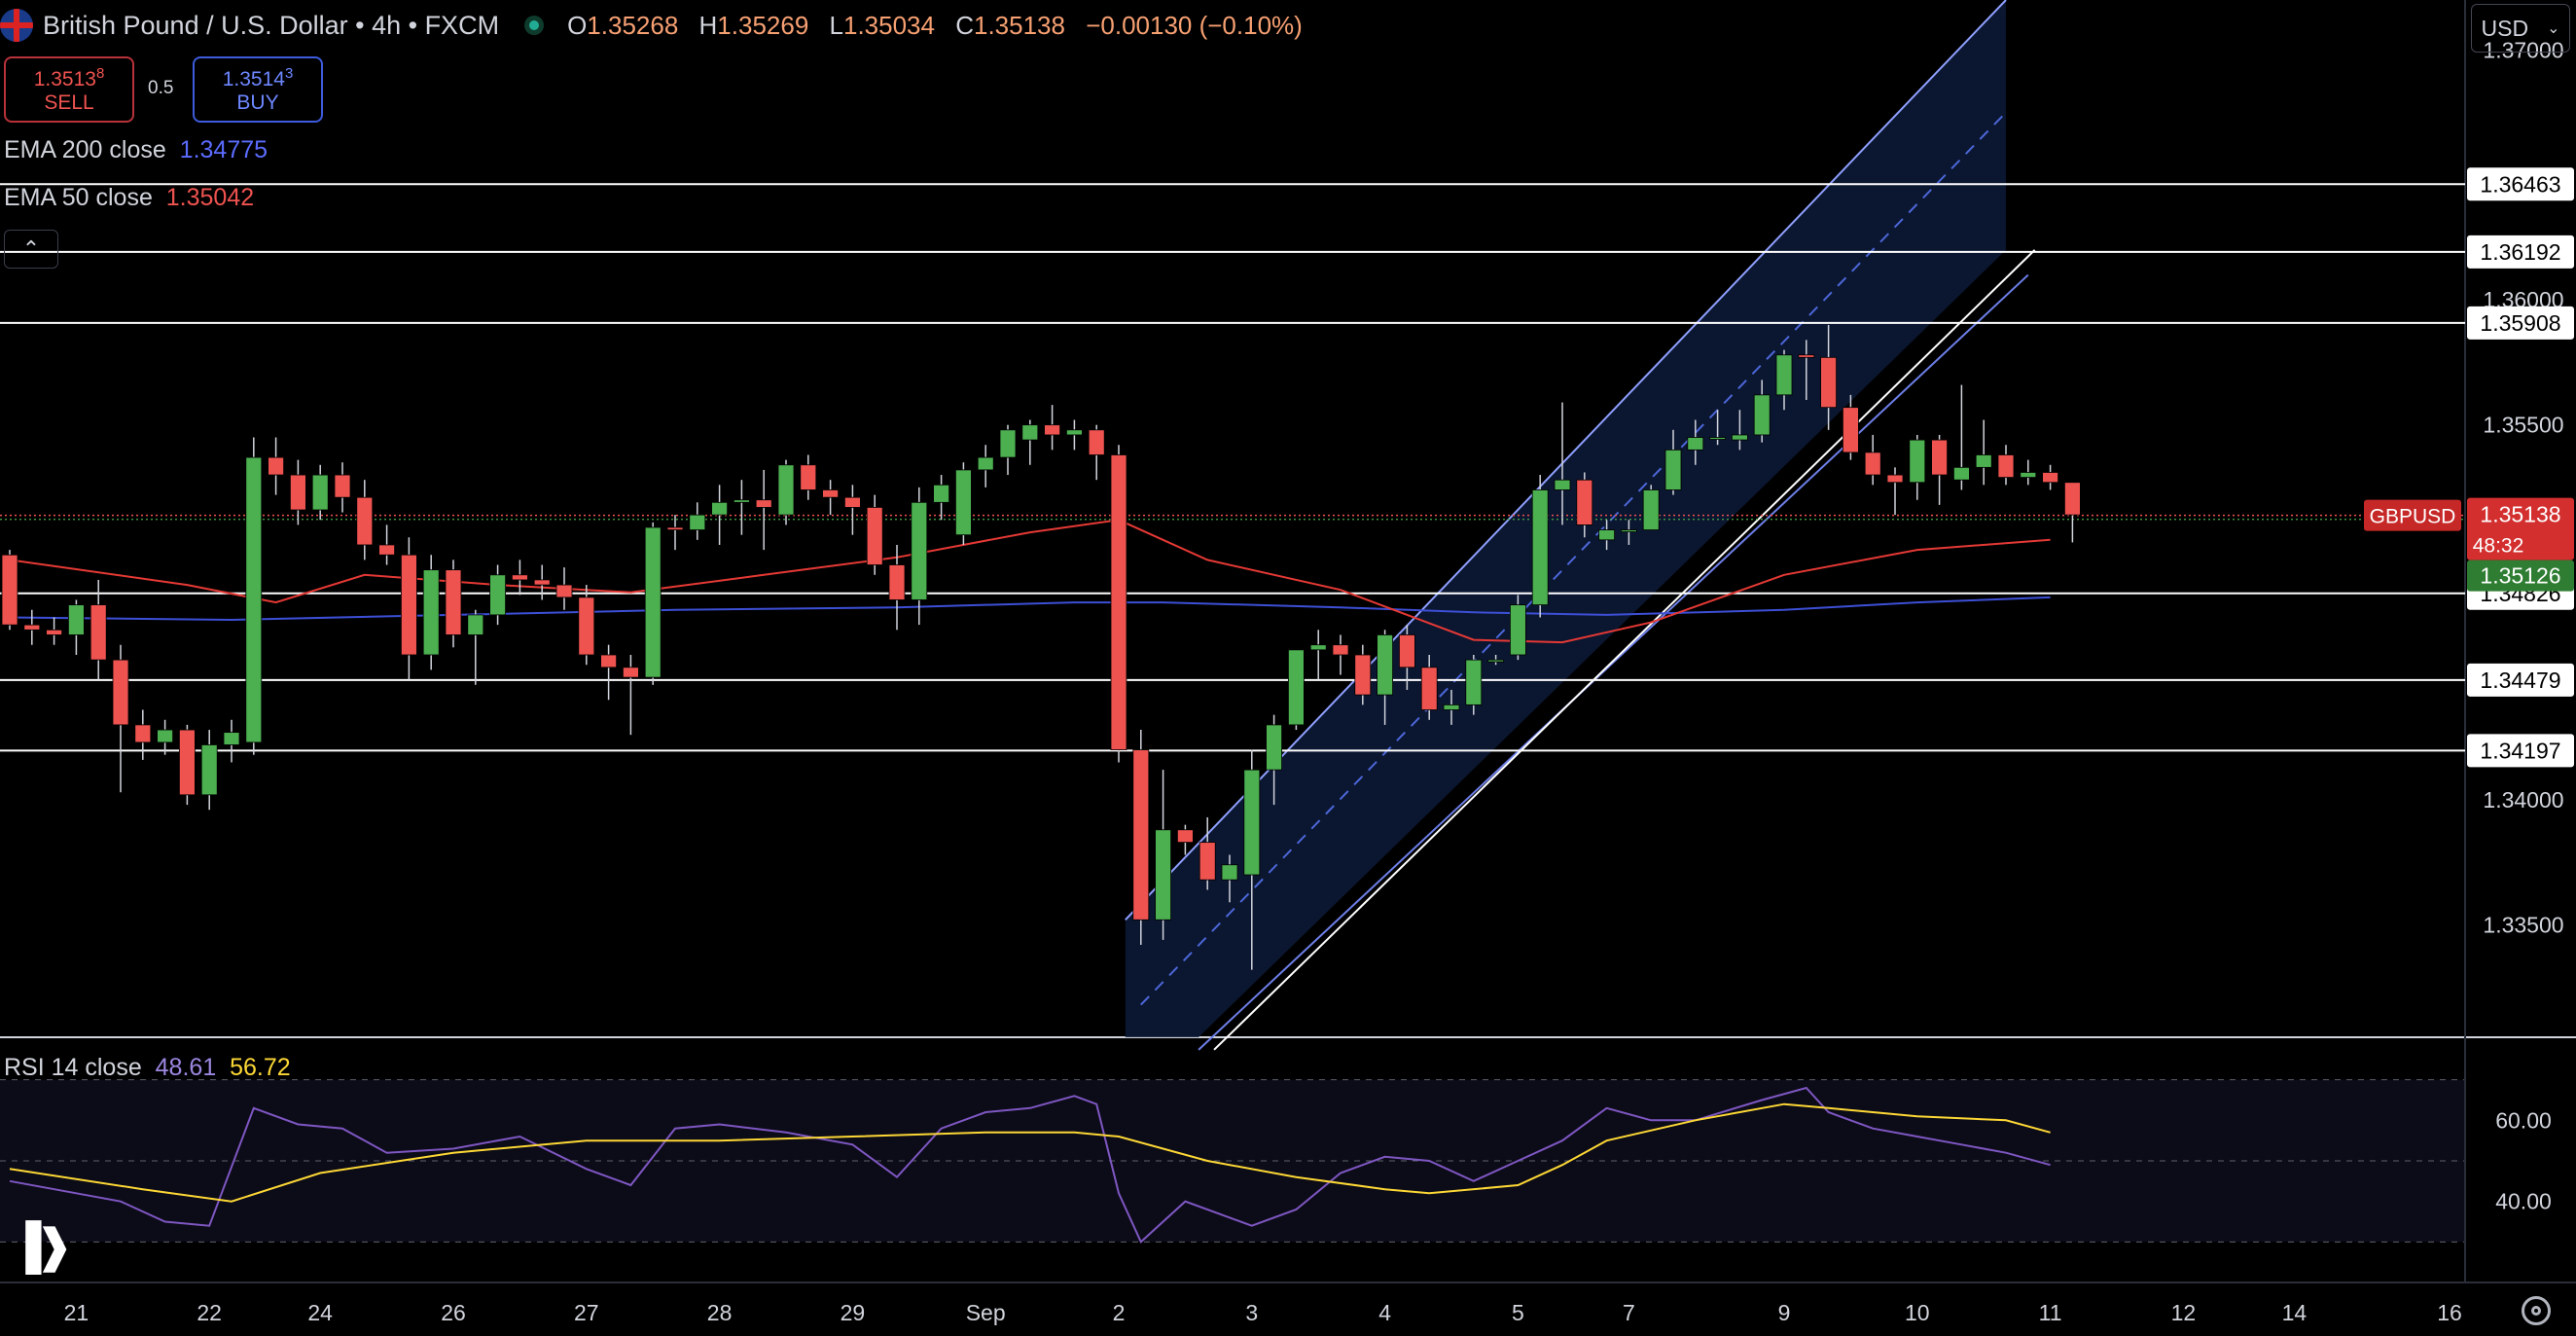 Image resolution: width=2576 pixels, height=1336 pixels. I want to click on chevron-up-icon: ⌃, so click(31, 248).